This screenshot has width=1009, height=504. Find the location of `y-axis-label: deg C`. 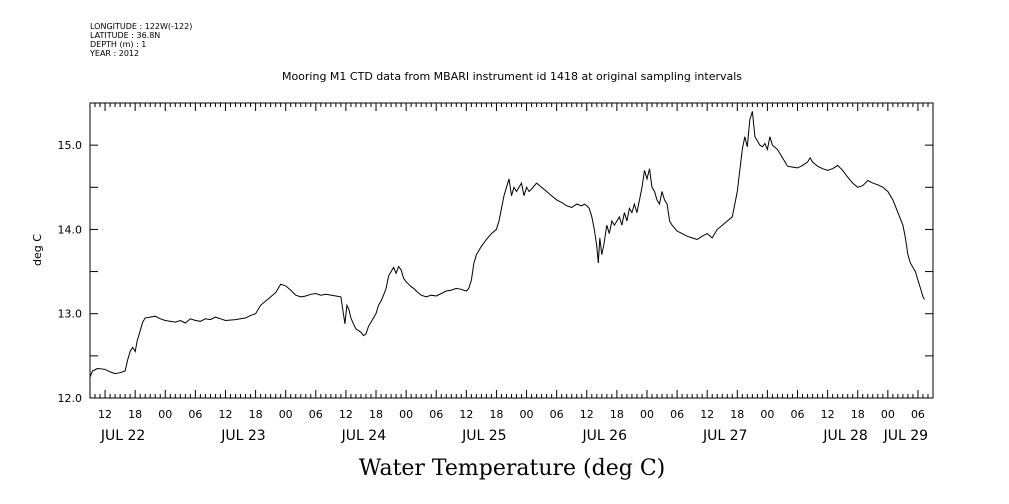

y-axis-label: deg C is located at coordinates (37, 250).